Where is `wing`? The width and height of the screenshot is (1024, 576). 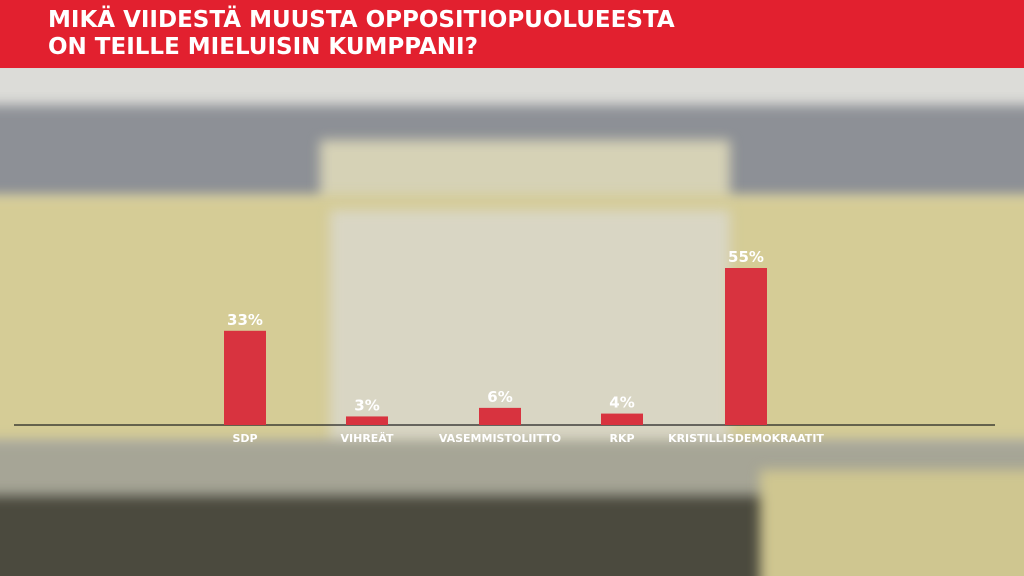 wing is located at coordinates (892, 523).